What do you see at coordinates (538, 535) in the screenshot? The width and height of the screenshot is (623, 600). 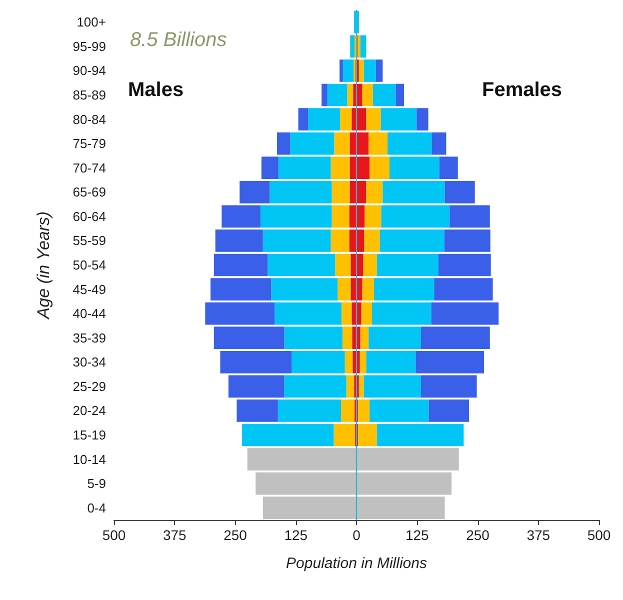 I see `x-tick-label: 375` at bounding box center [538, 535].